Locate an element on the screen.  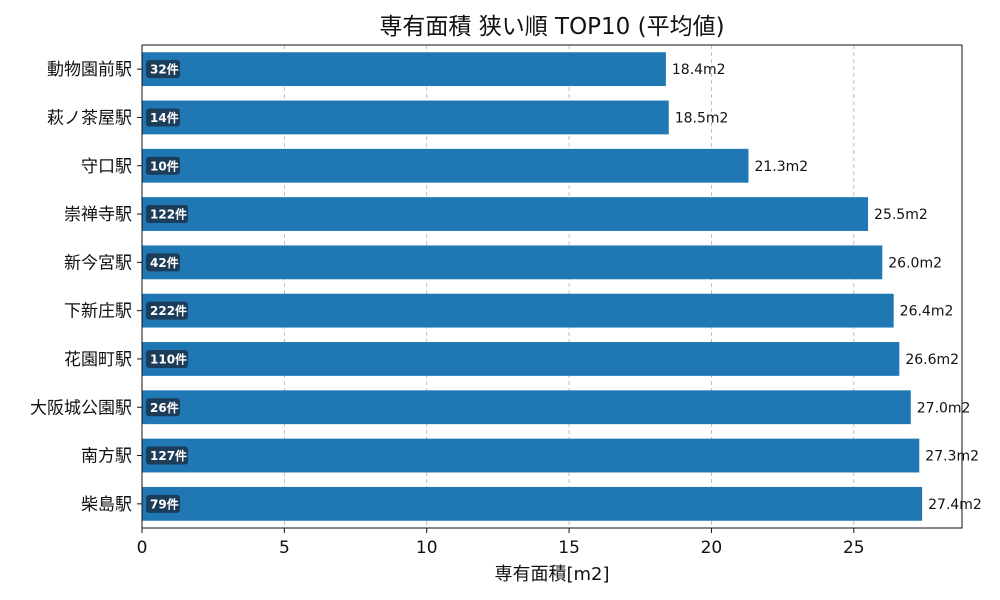
y-tick-label: 新今宮駅 is located at coordinates (98, 263).